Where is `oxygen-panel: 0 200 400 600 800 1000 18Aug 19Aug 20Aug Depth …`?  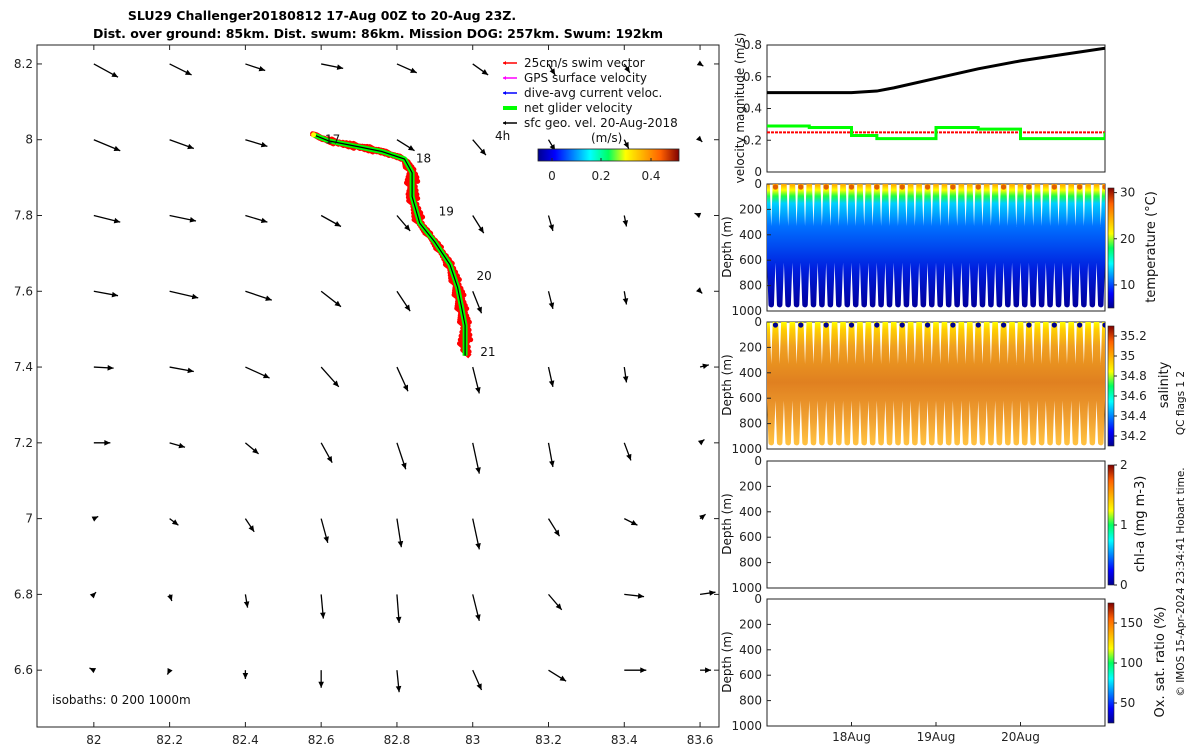 oxygen-panel: 0 200 400 600 800 1000 18Aug 19Aug 20Aug Depth … is located at coordinates (944, 668).